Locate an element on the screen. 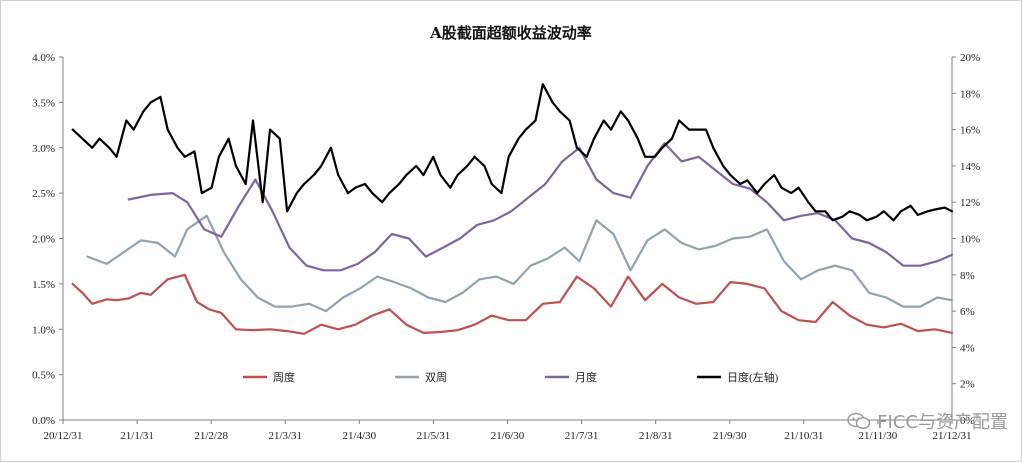  watermark: FICC与资产配置 is located at coordinates (927, 421).